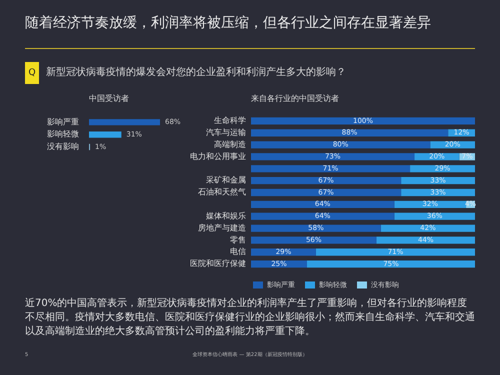  I want to click on chart-title: 来自各行业的中国受访者, so click(295, 99).